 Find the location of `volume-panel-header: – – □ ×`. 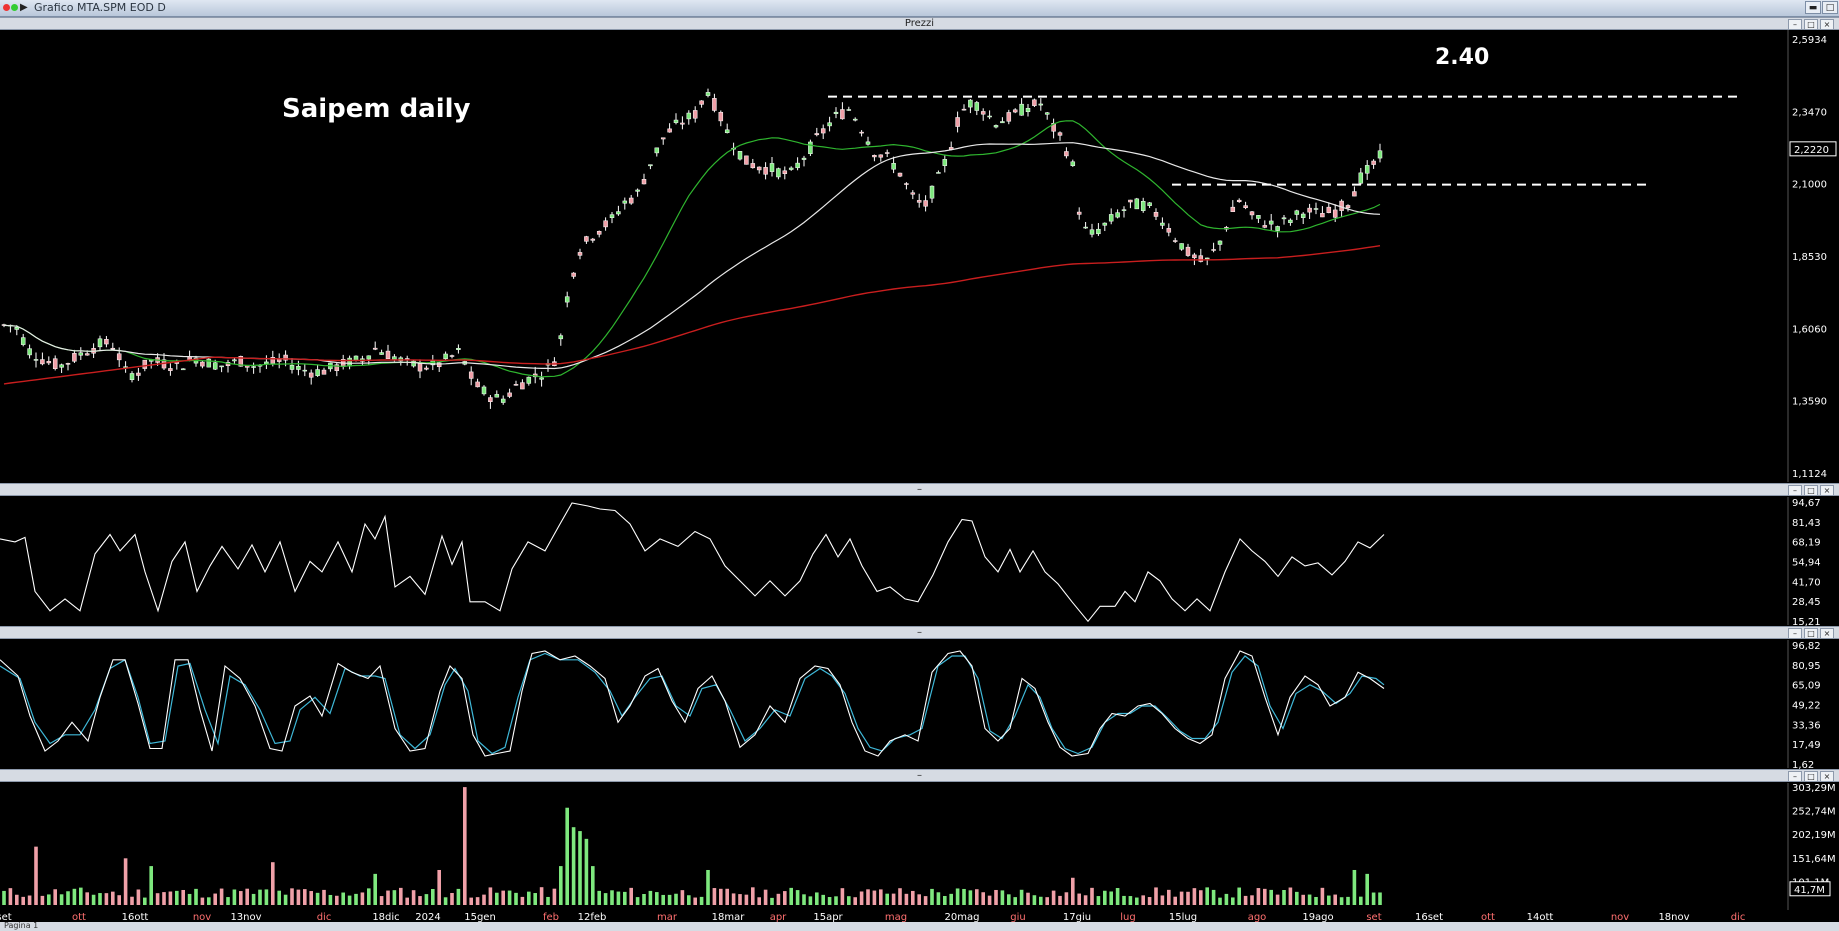

volume-panel-header: – – □ × is located at coordinates (919, 775).